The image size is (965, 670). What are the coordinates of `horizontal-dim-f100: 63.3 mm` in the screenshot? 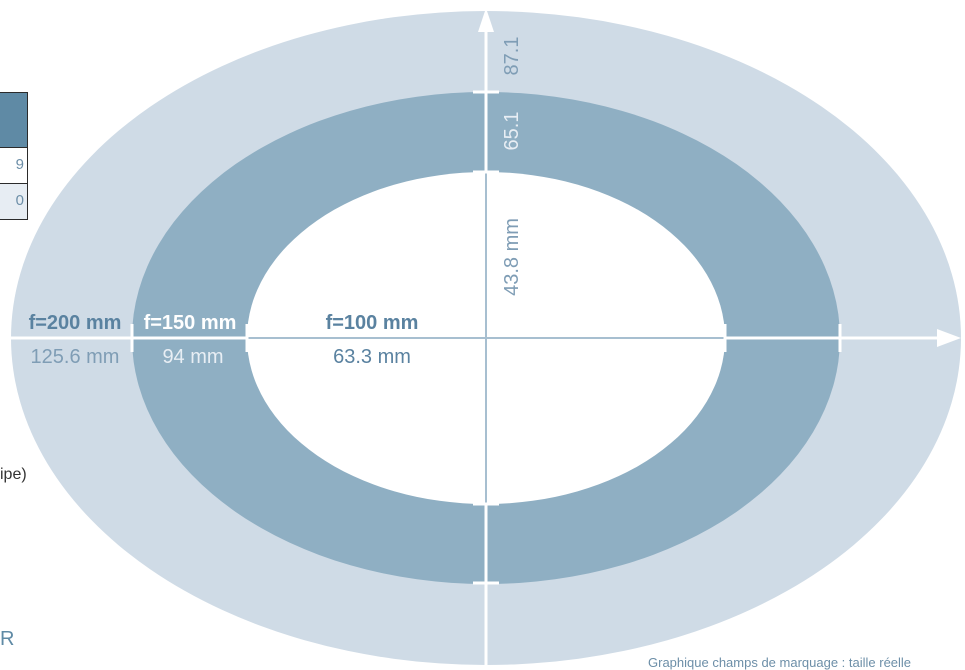 It's located at (372, 357).